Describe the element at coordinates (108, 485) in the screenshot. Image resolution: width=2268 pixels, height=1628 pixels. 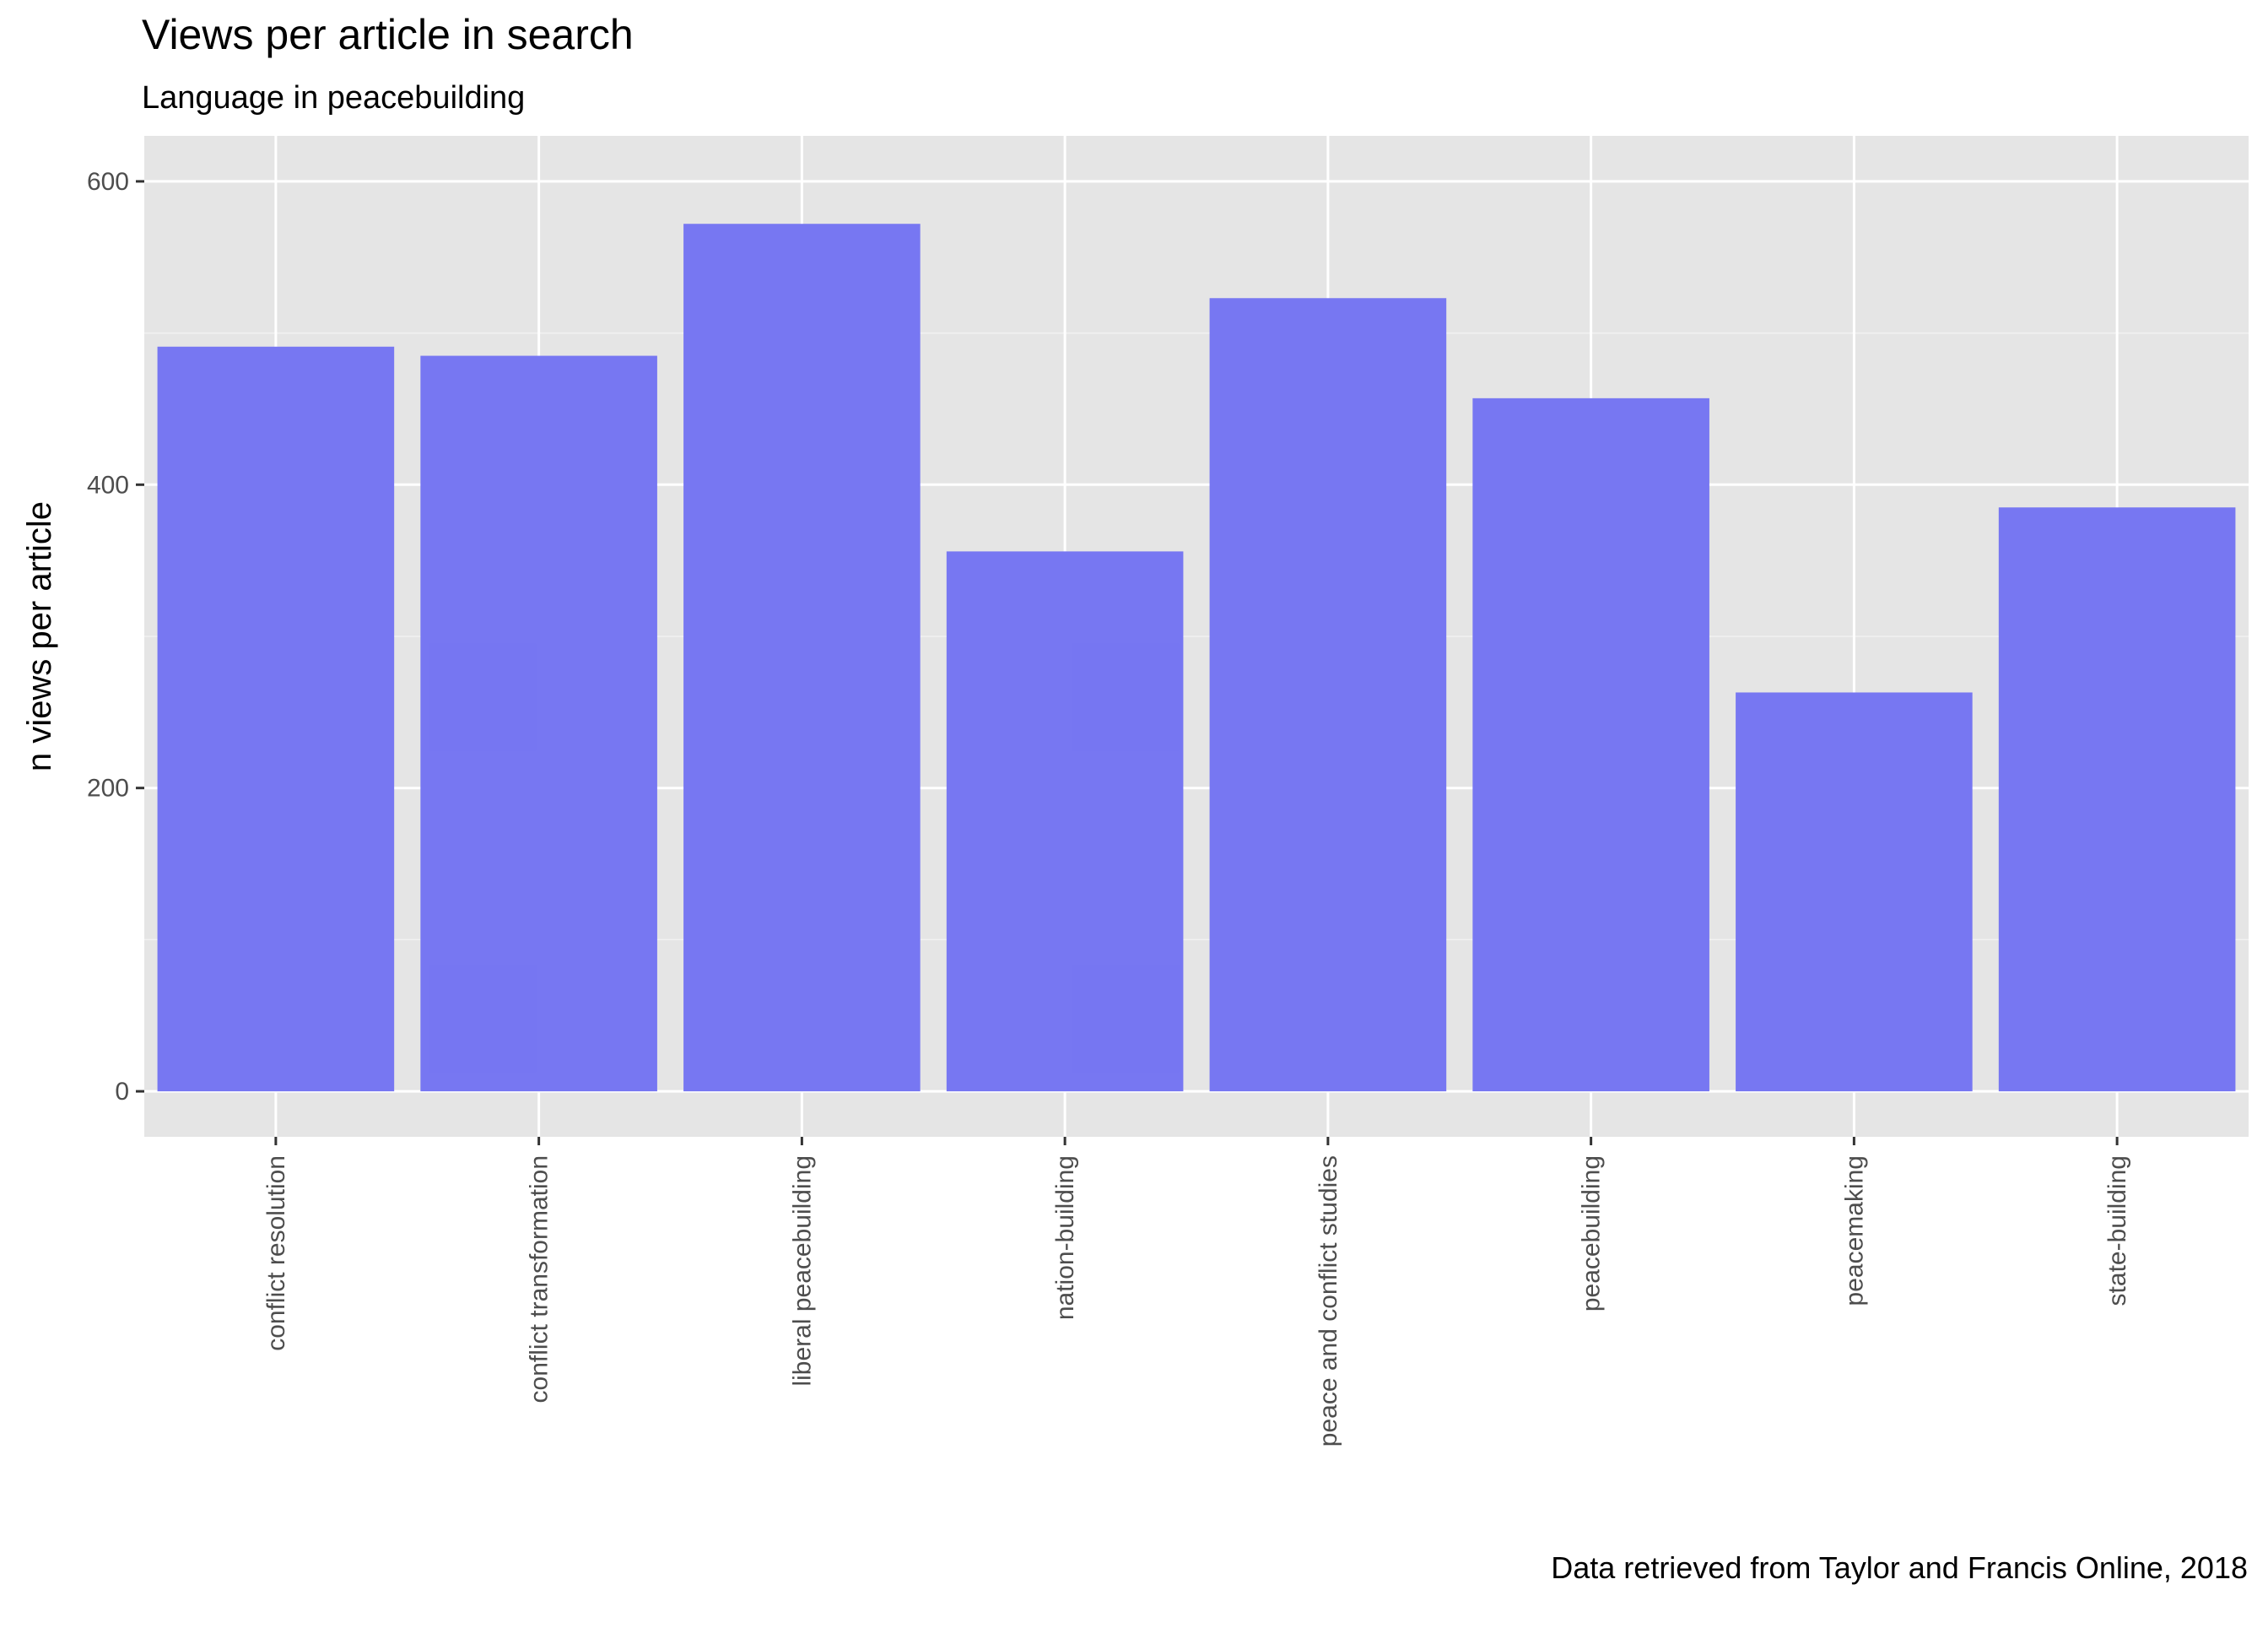
I see `y-tick-label: 400` at that location.